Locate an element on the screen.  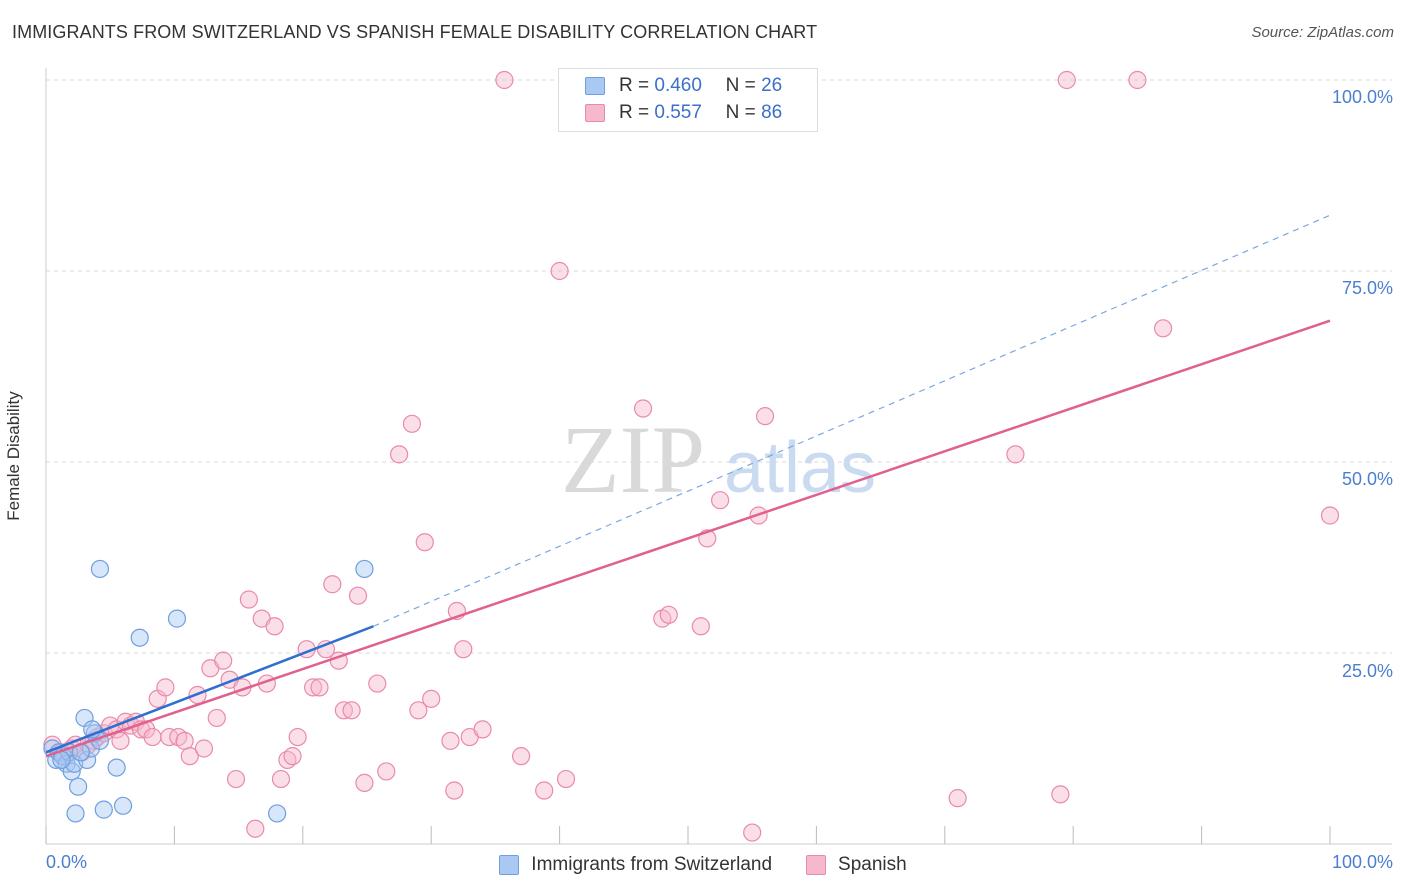
switzerland-points is located at coordinates (208, 691).